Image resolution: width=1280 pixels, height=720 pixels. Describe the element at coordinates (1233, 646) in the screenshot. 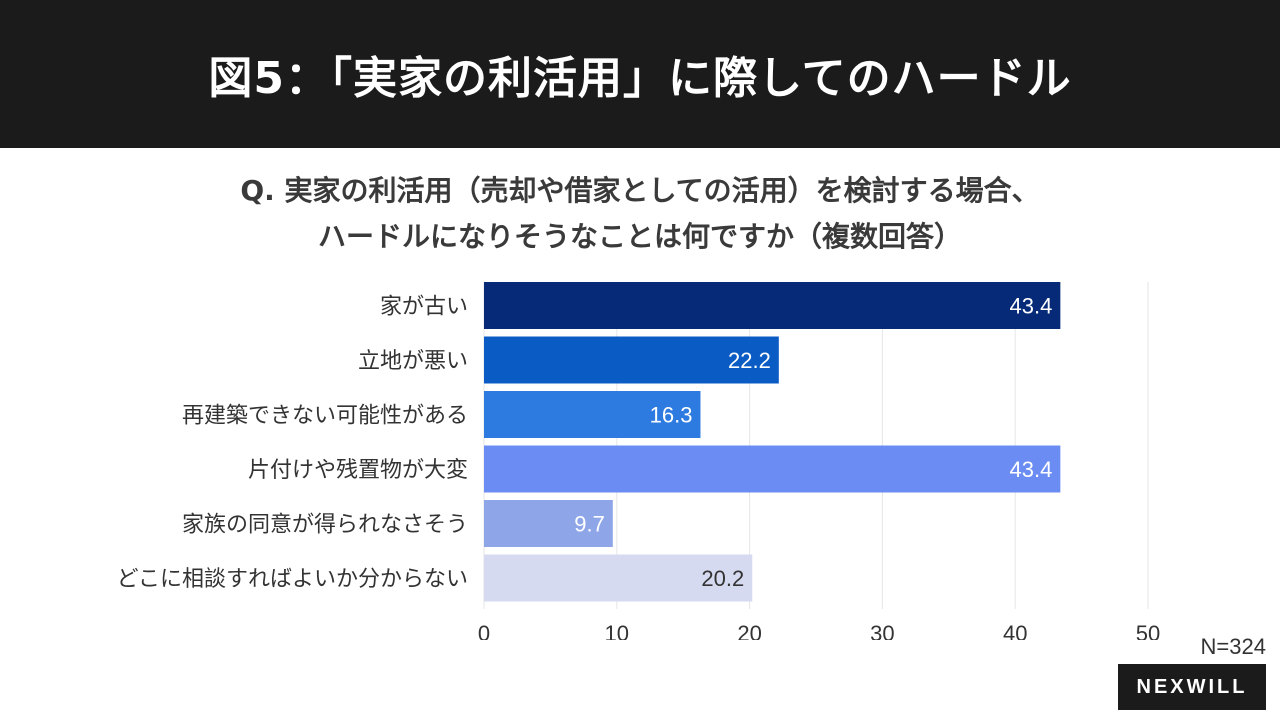

I see `sample-size-label: N=324` at that location.